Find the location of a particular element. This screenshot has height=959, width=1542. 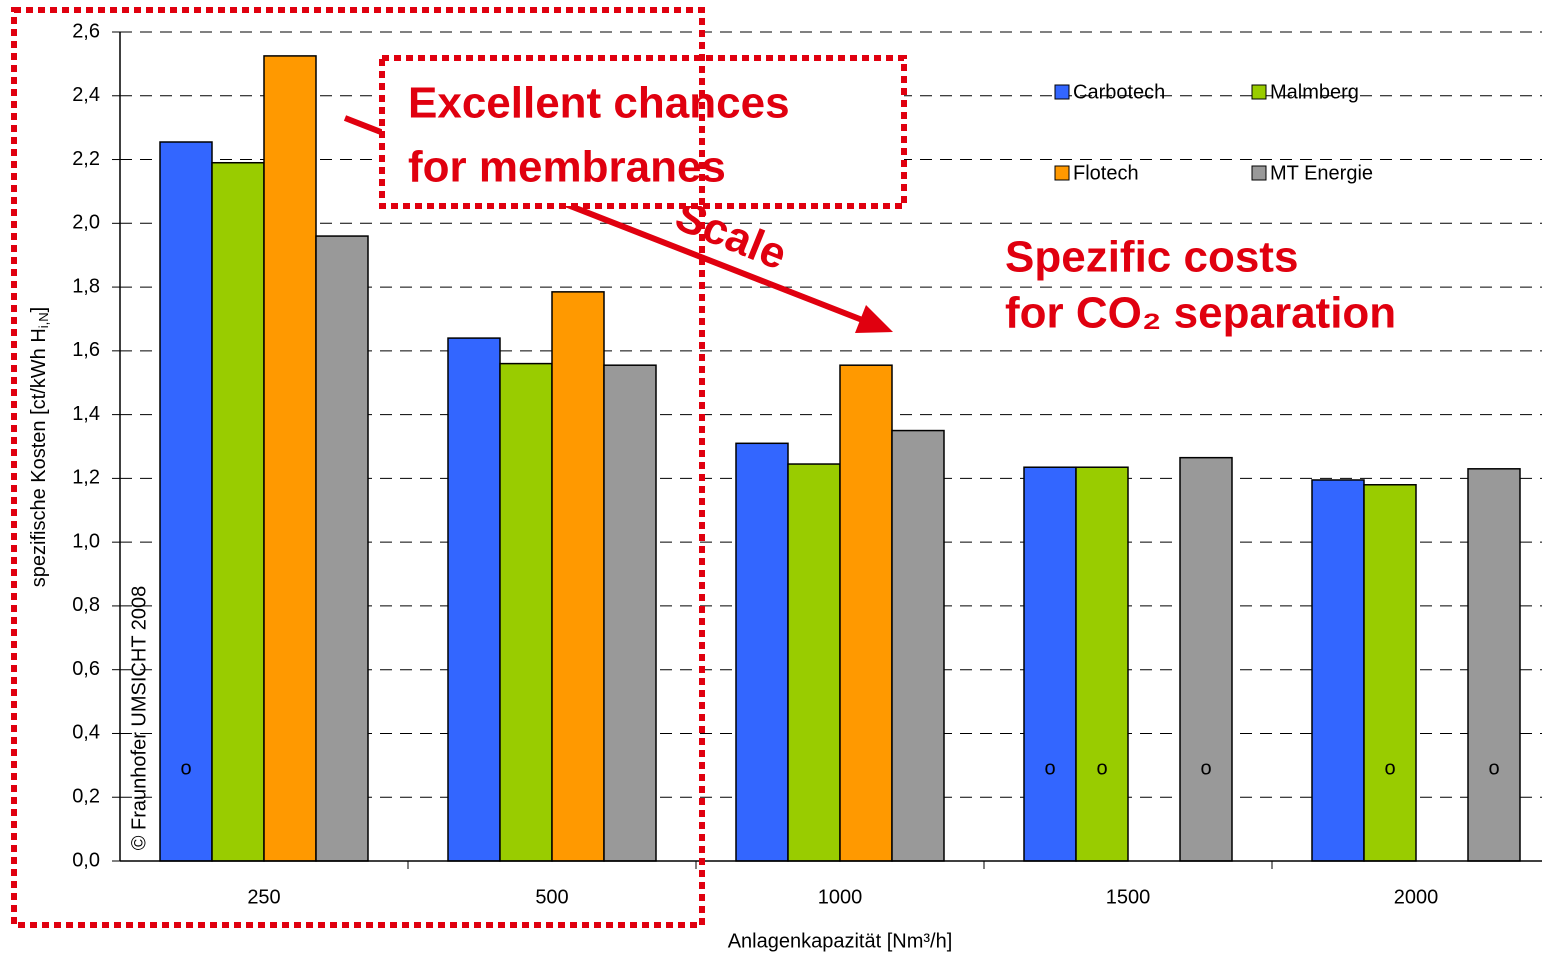

y-axis-title: spezifische Kosten [ct/kWh Hi,N] is located at coordinates (39, 447).